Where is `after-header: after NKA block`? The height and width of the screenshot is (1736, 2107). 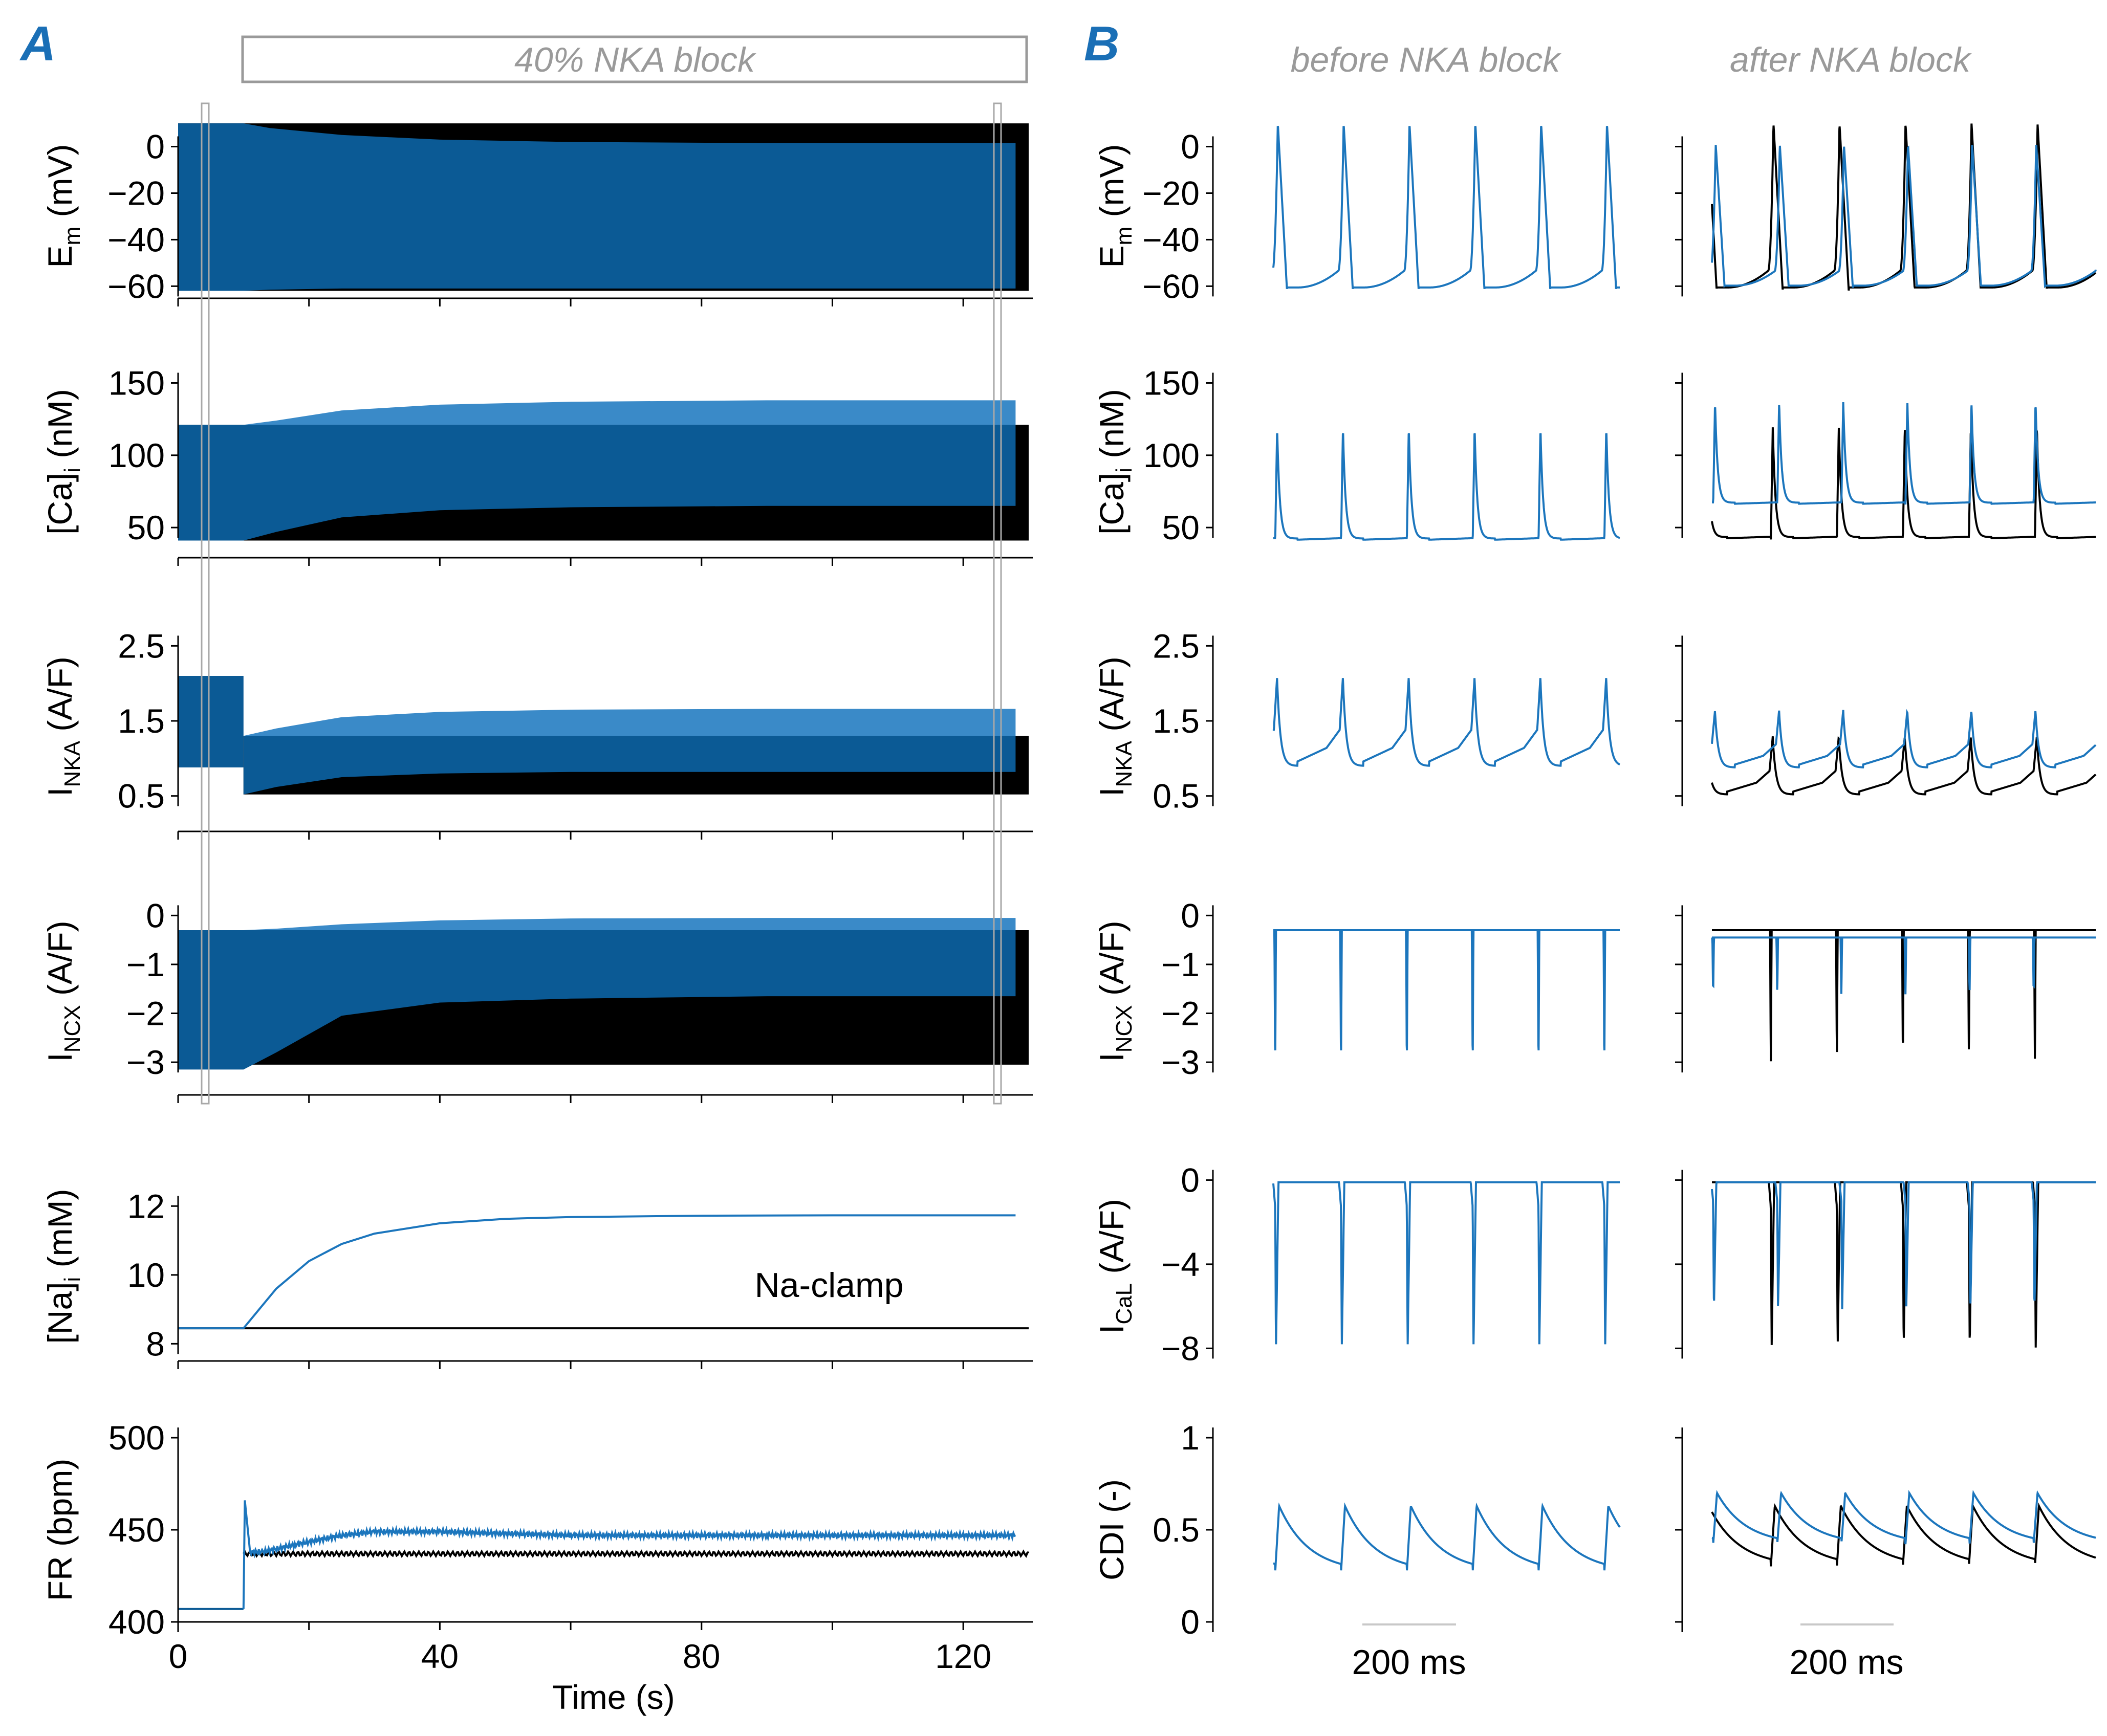
after-header: after NKA block is located at coordinates (1851, 59).